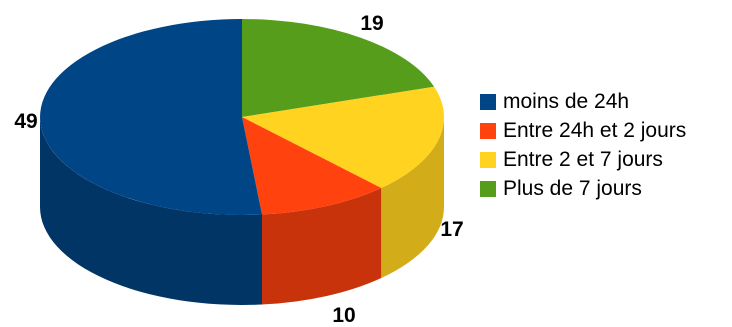  What do you see at coordinates (595, 130) in the screenshot?
I see `legend-label: Entre 24h et 2 jours` at bounding box center [595, 130].